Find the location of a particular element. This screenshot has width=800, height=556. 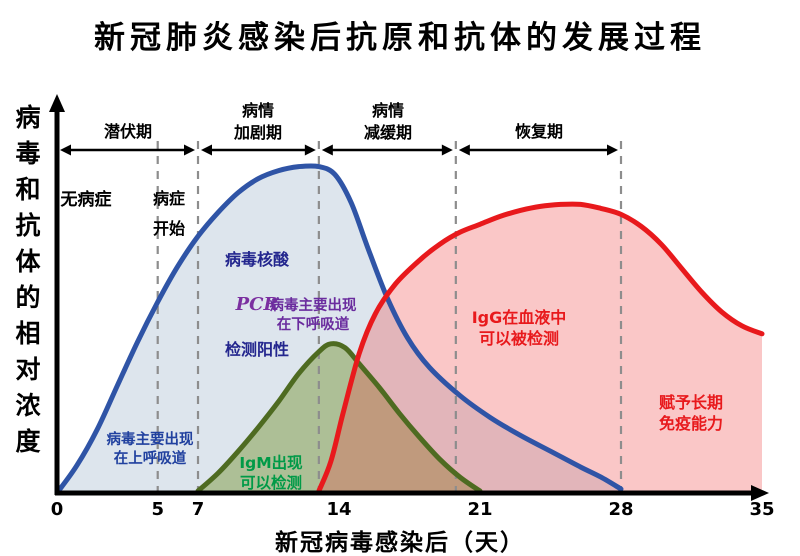

x-tick-label: 14 is located at coordinates (339, 509).